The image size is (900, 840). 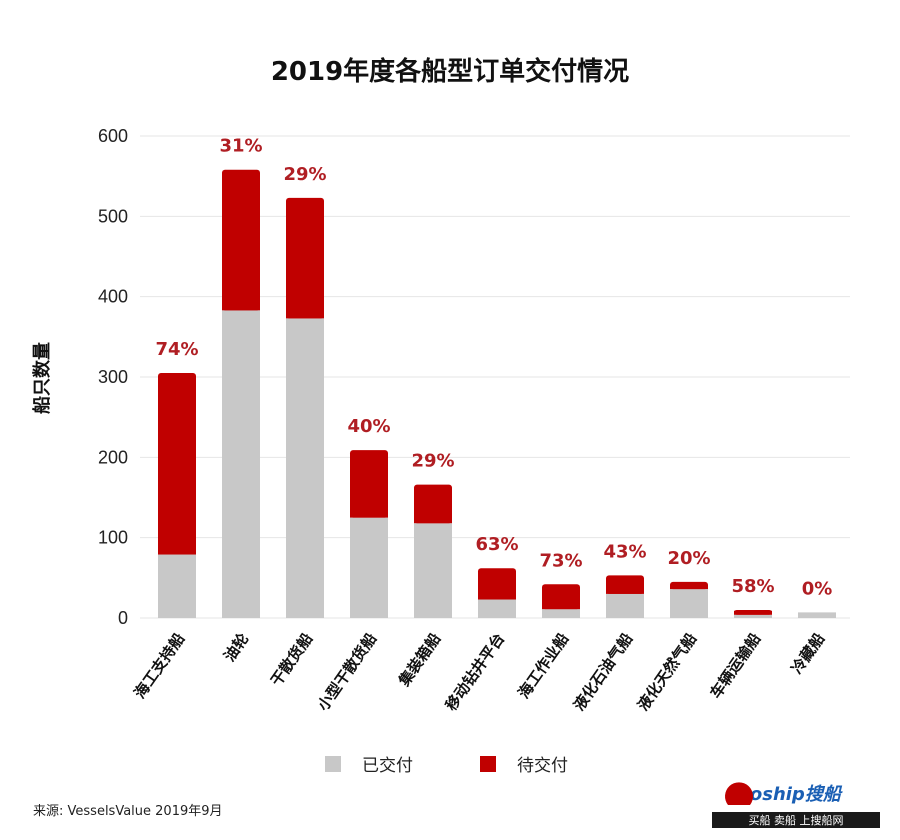 I want to click on y-tick-label: 100, so click(x=113, y=538).